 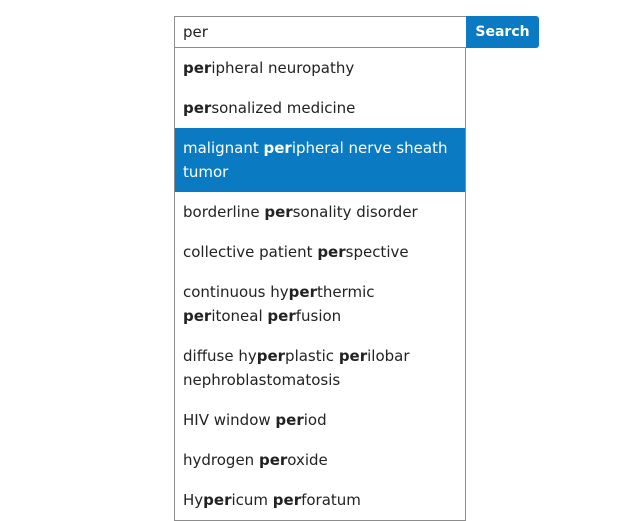 What do you see at coordinates (223, 148) in the screenshot?
I see `suggestion-text: malignant` at bounding box center [223, 148].